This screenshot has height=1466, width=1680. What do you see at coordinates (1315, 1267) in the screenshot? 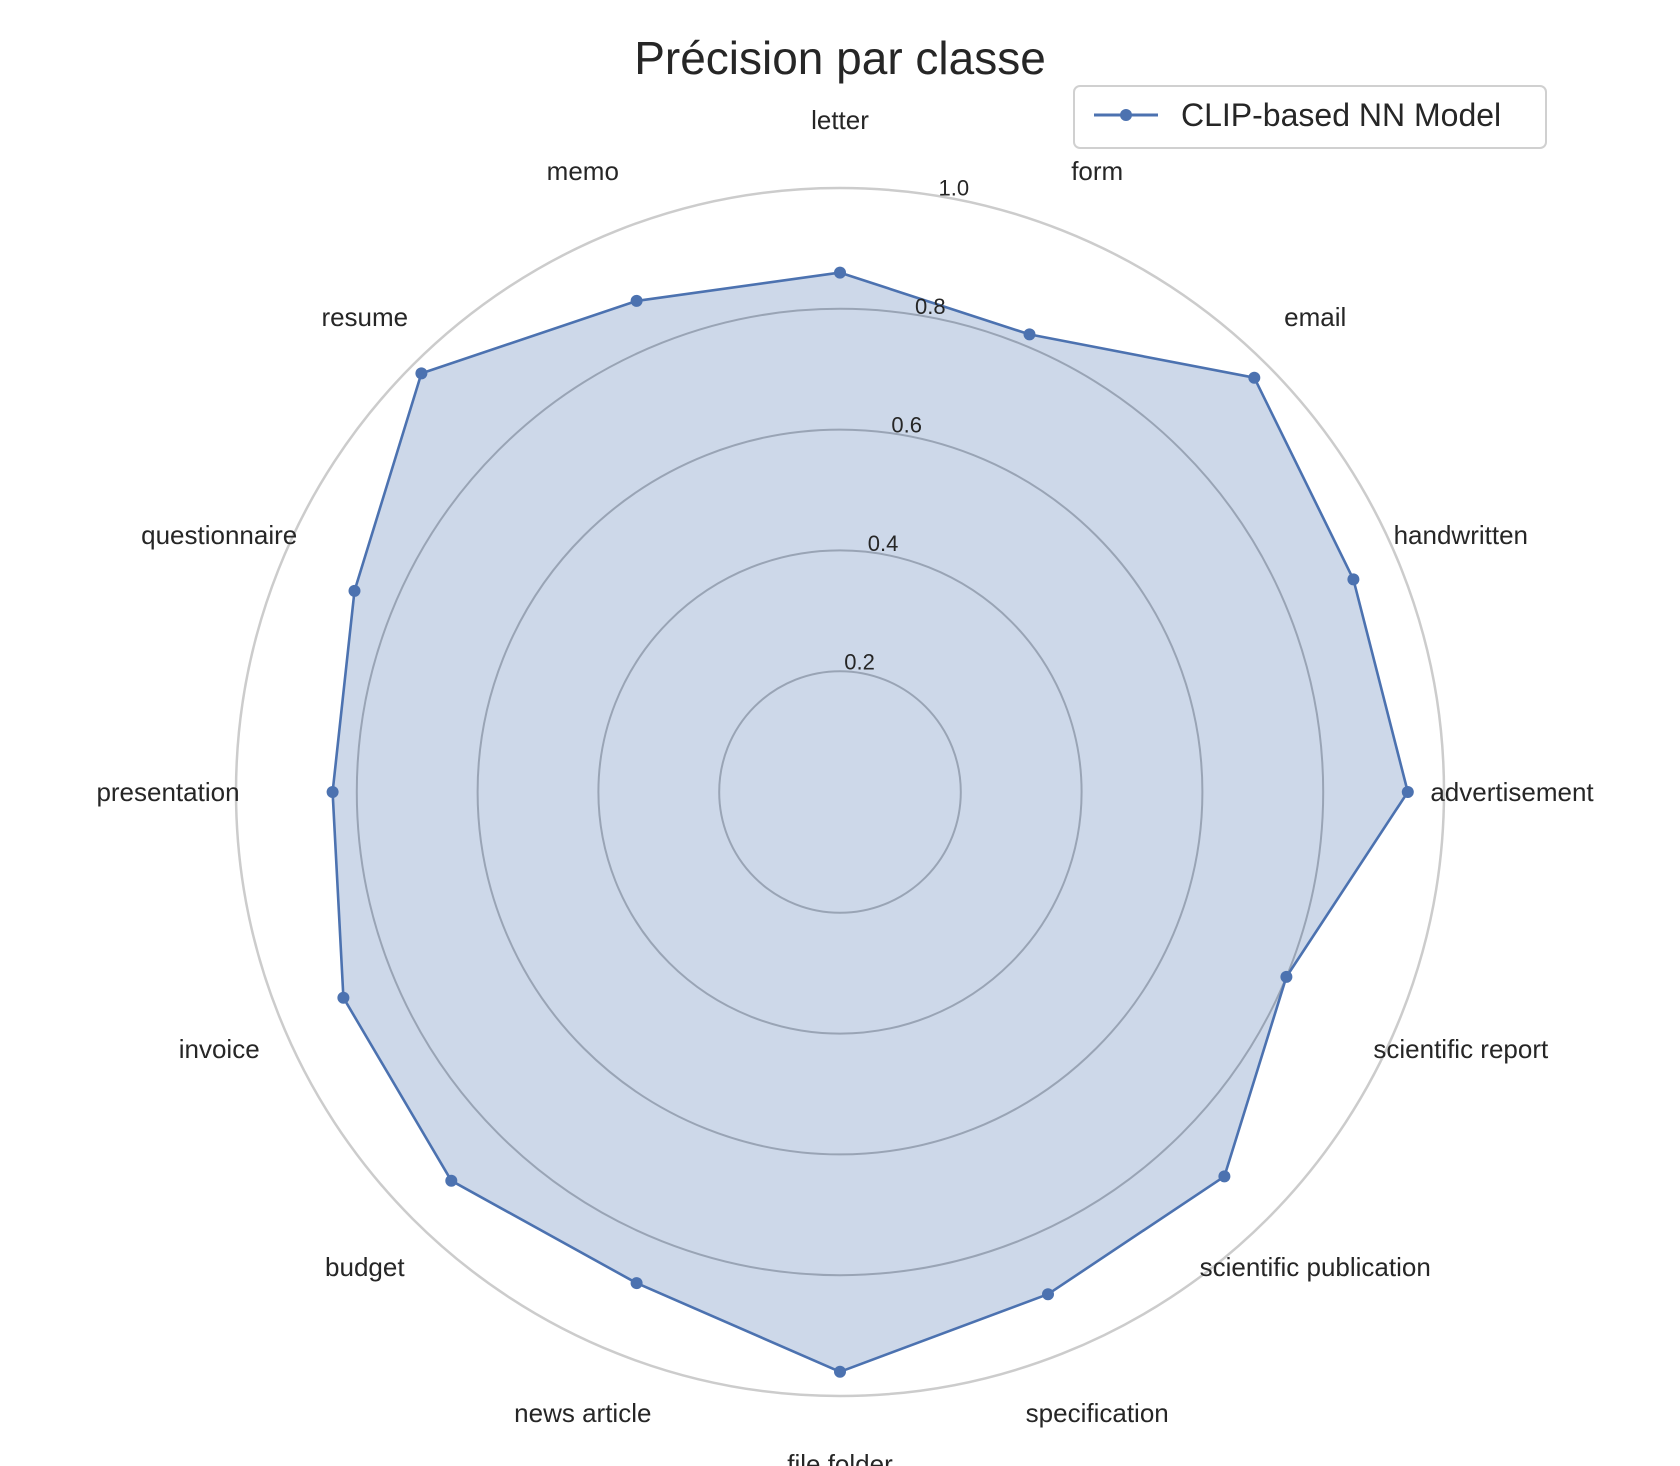
I see `category-label: scientific publication` at bounding box center [1315, 1267].